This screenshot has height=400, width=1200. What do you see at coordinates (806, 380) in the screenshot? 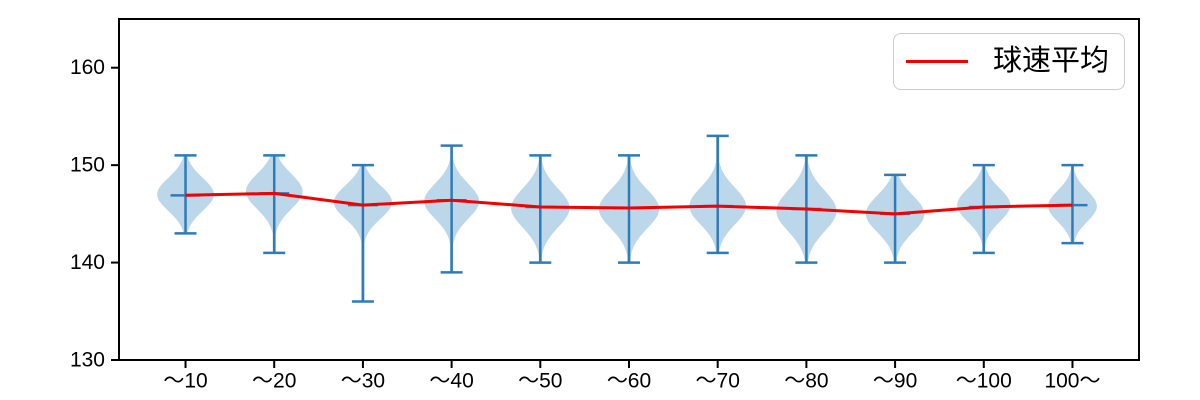
I see `x-tick-label: ～80` at bounding box center [806, 380].